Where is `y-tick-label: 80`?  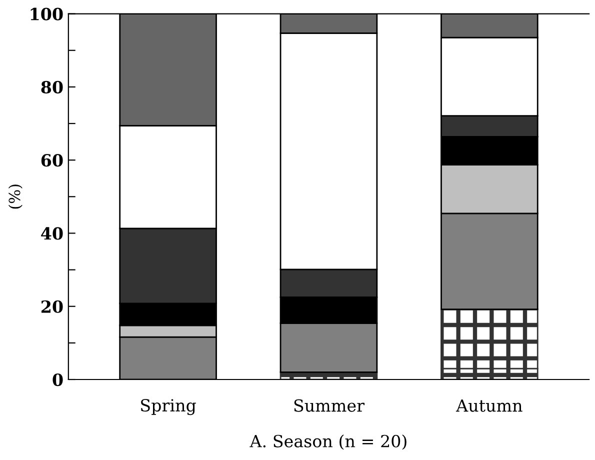
y-tick-label: 80 is located at coordinates (52, 87).